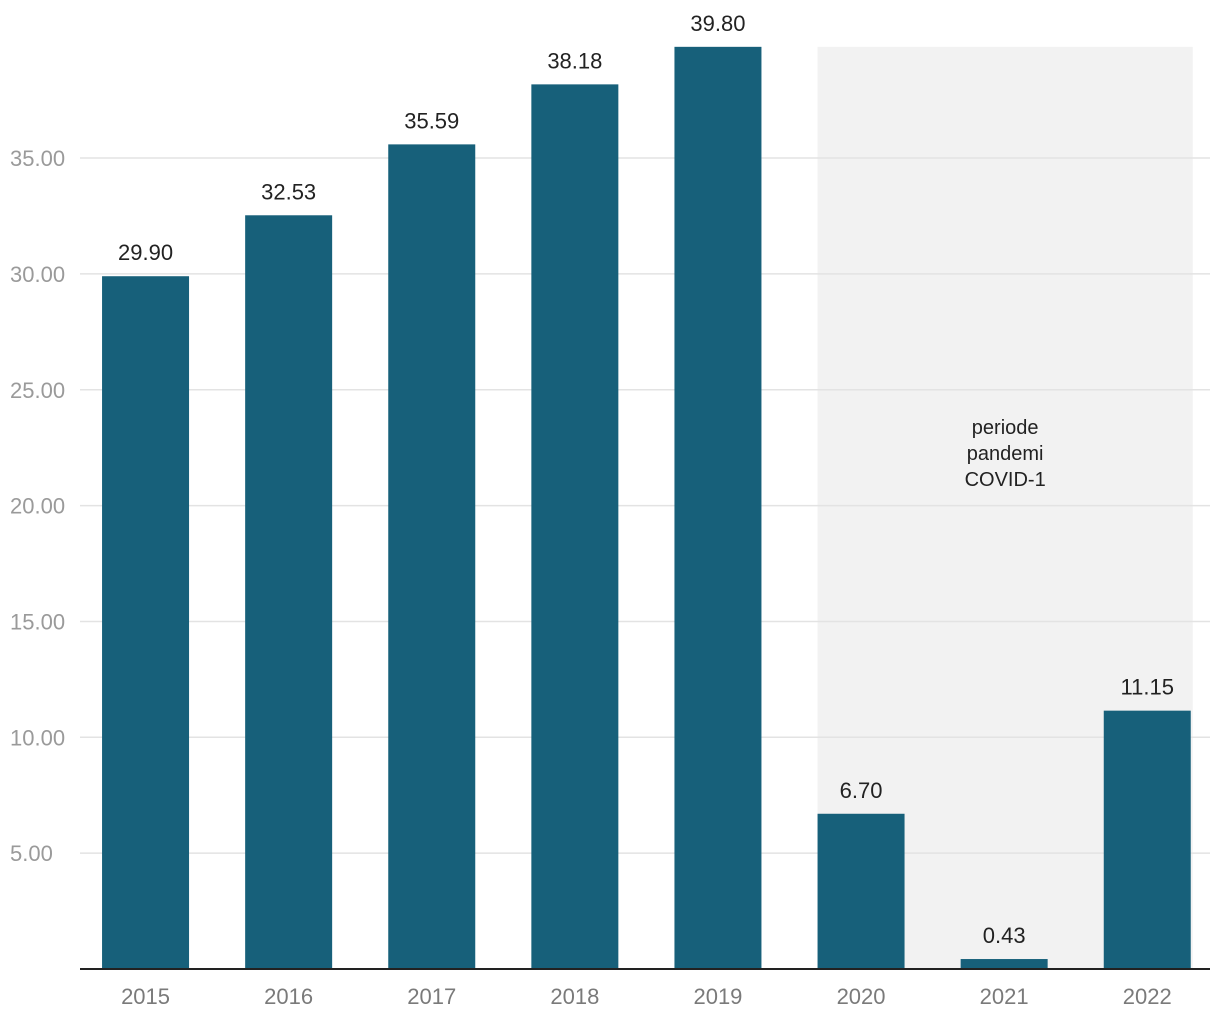 This screenshot has width=1220, height=1025. Describe the element at coordinates (431, 120) in the screenshot. I see `data-label: 35.59` at that location.